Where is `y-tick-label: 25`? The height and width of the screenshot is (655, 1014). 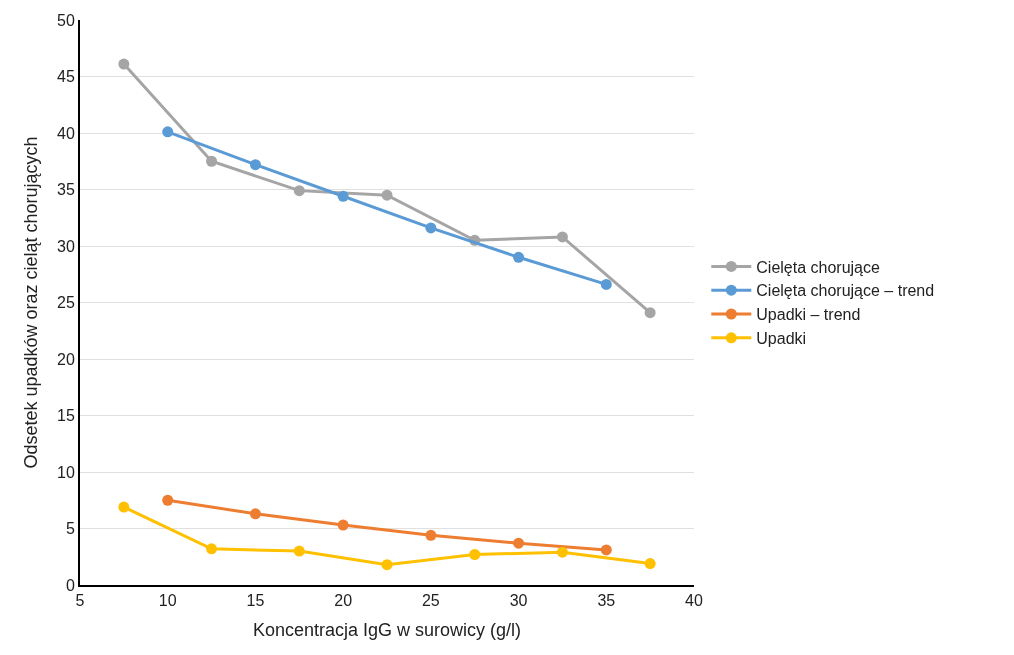 y-tick-label: 25 is located at coordinates (66, 303).